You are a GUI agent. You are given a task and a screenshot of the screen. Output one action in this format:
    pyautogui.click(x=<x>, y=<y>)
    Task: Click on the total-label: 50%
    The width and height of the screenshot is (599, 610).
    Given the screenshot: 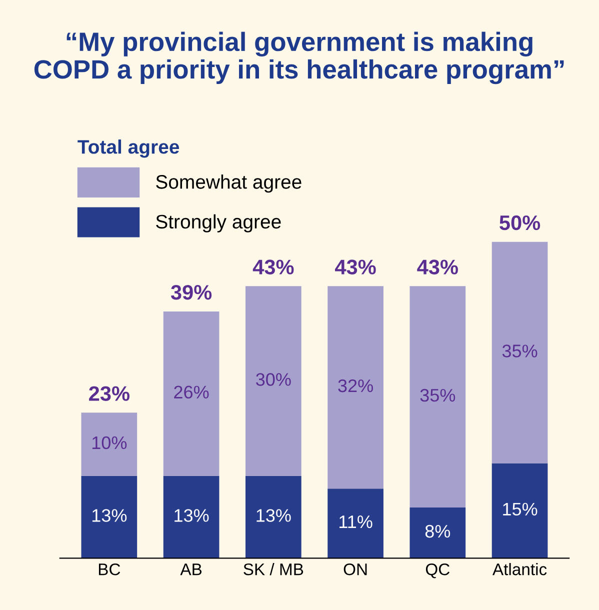 What is the action you would take?
    pyautogui.click(x=520, y=222)
    